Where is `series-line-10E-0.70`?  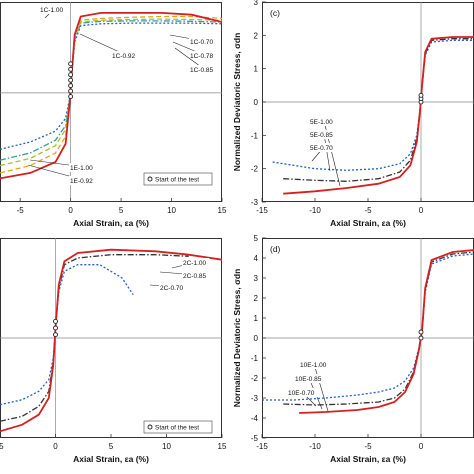 series-line-10E-0.70 is located at coordinates (368, 327).